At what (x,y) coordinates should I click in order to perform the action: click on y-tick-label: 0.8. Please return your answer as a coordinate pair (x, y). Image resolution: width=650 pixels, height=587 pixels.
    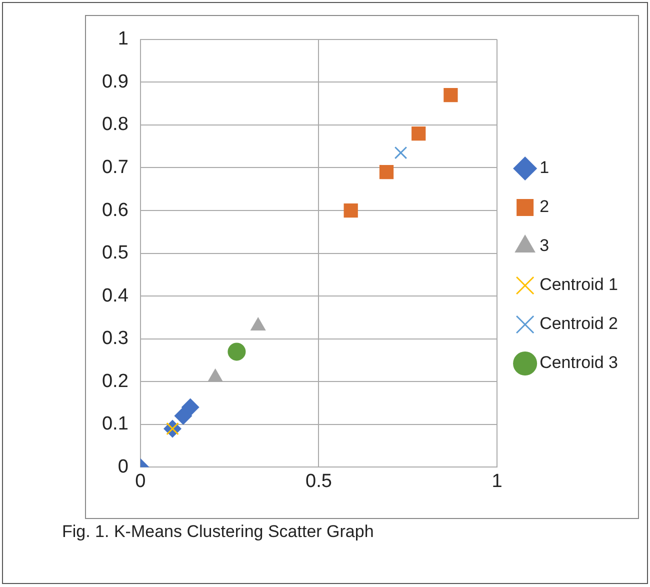
    Looking at the image, I should click on (115, 125).